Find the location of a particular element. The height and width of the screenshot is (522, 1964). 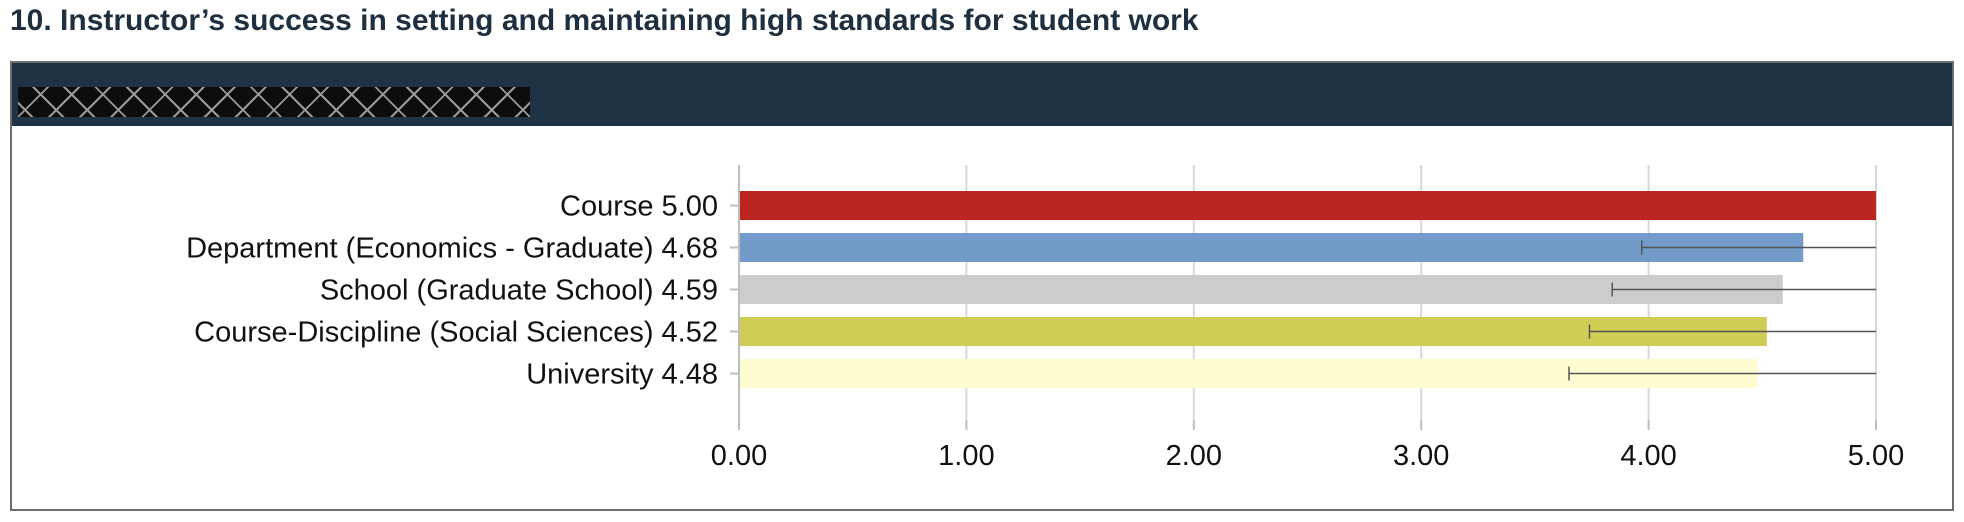

x-tick-label: 4.00 is located at coordinates (1648, 456).